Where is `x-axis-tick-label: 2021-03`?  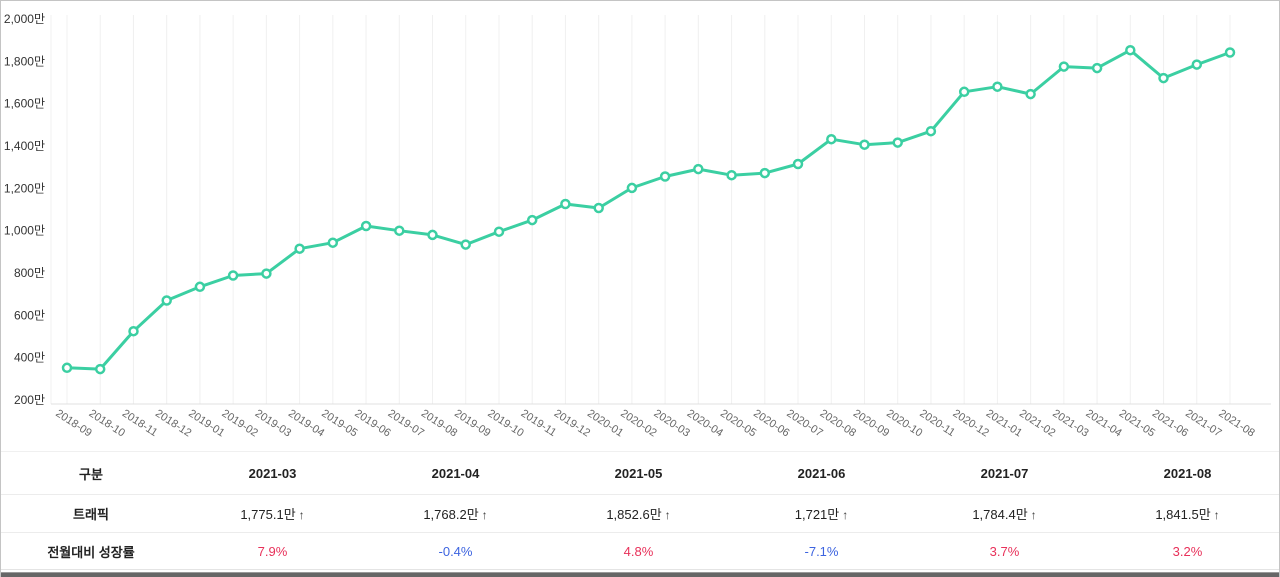
x-axis-tick-label: 2021-03 is located at coordinates (1070, 423).